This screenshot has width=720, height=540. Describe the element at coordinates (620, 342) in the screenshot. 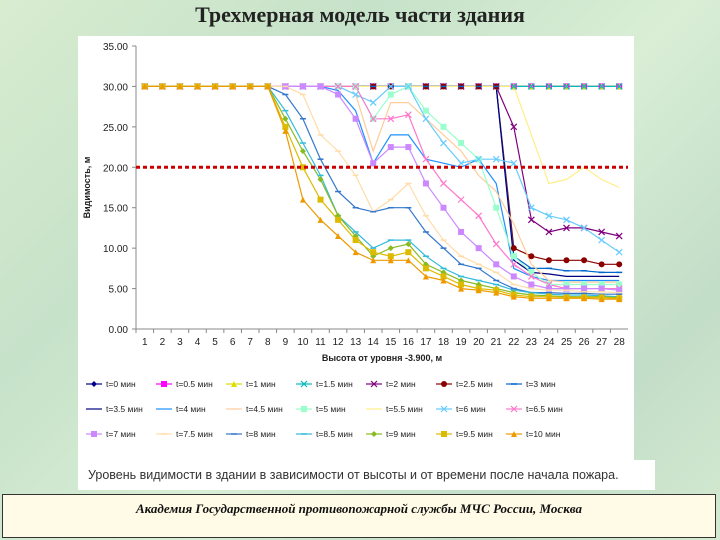

I see `x-tick-label: 28` at that location.